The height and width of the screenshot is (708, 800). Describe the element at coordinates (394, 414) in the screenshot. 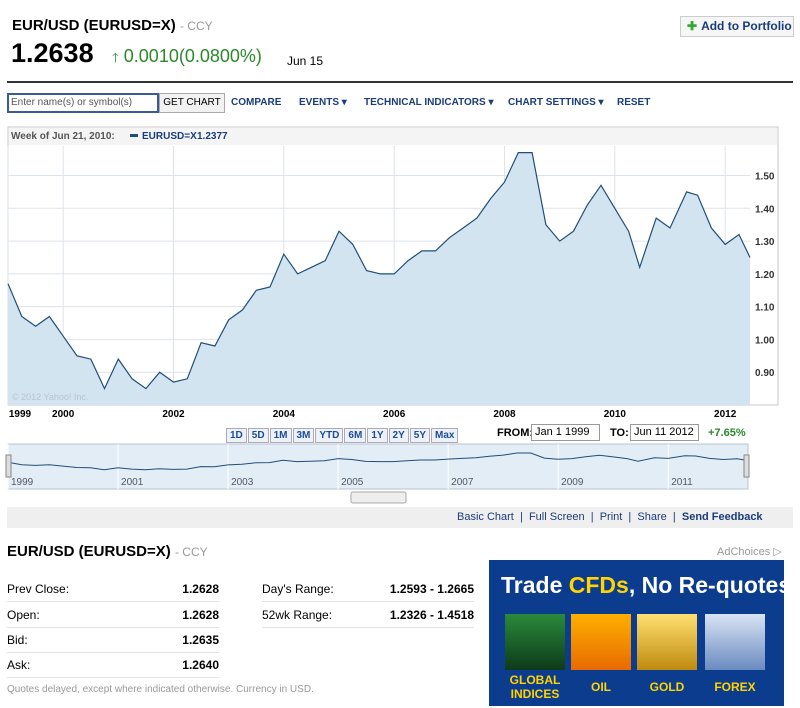

I see `x-tick-label: 2006` at that location.